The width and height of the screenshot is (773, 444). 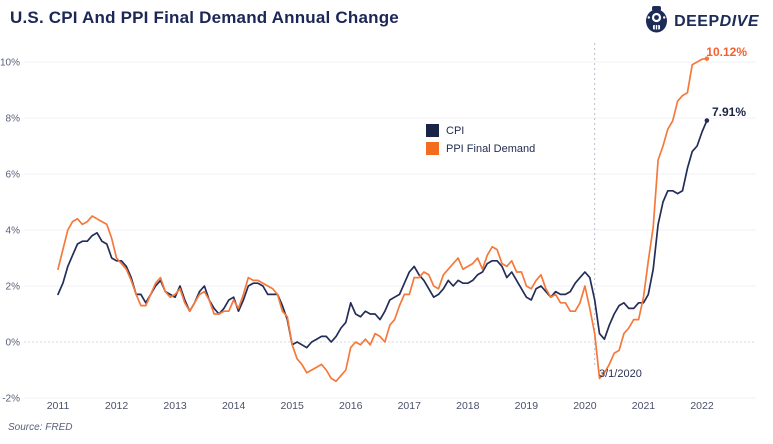 I want to click on deepdive-logo: DEEPDIVE, so click(x=701, y=22).